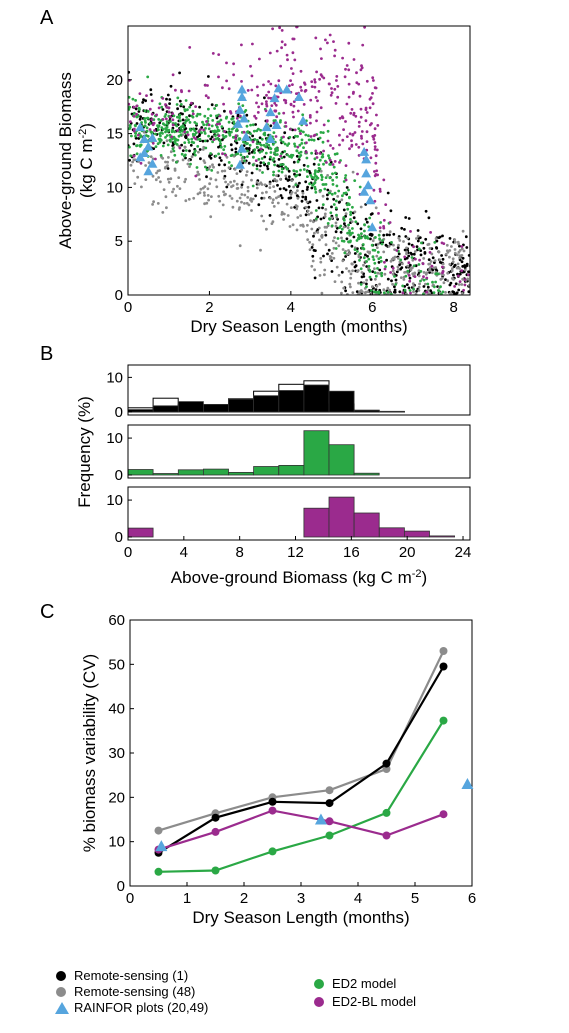 This screenshot has height=1033, width=569. What do you see at coordinates (364, 983) in the screenshot?
I see `legend-label: ED2 model` at bounding box center [364, 983].